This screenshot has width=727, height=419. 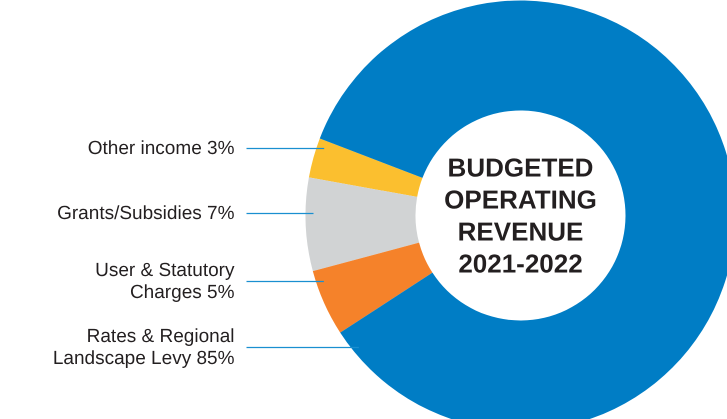 I want to click on slice-label: Other income 3%, so click(x=161, y=148).